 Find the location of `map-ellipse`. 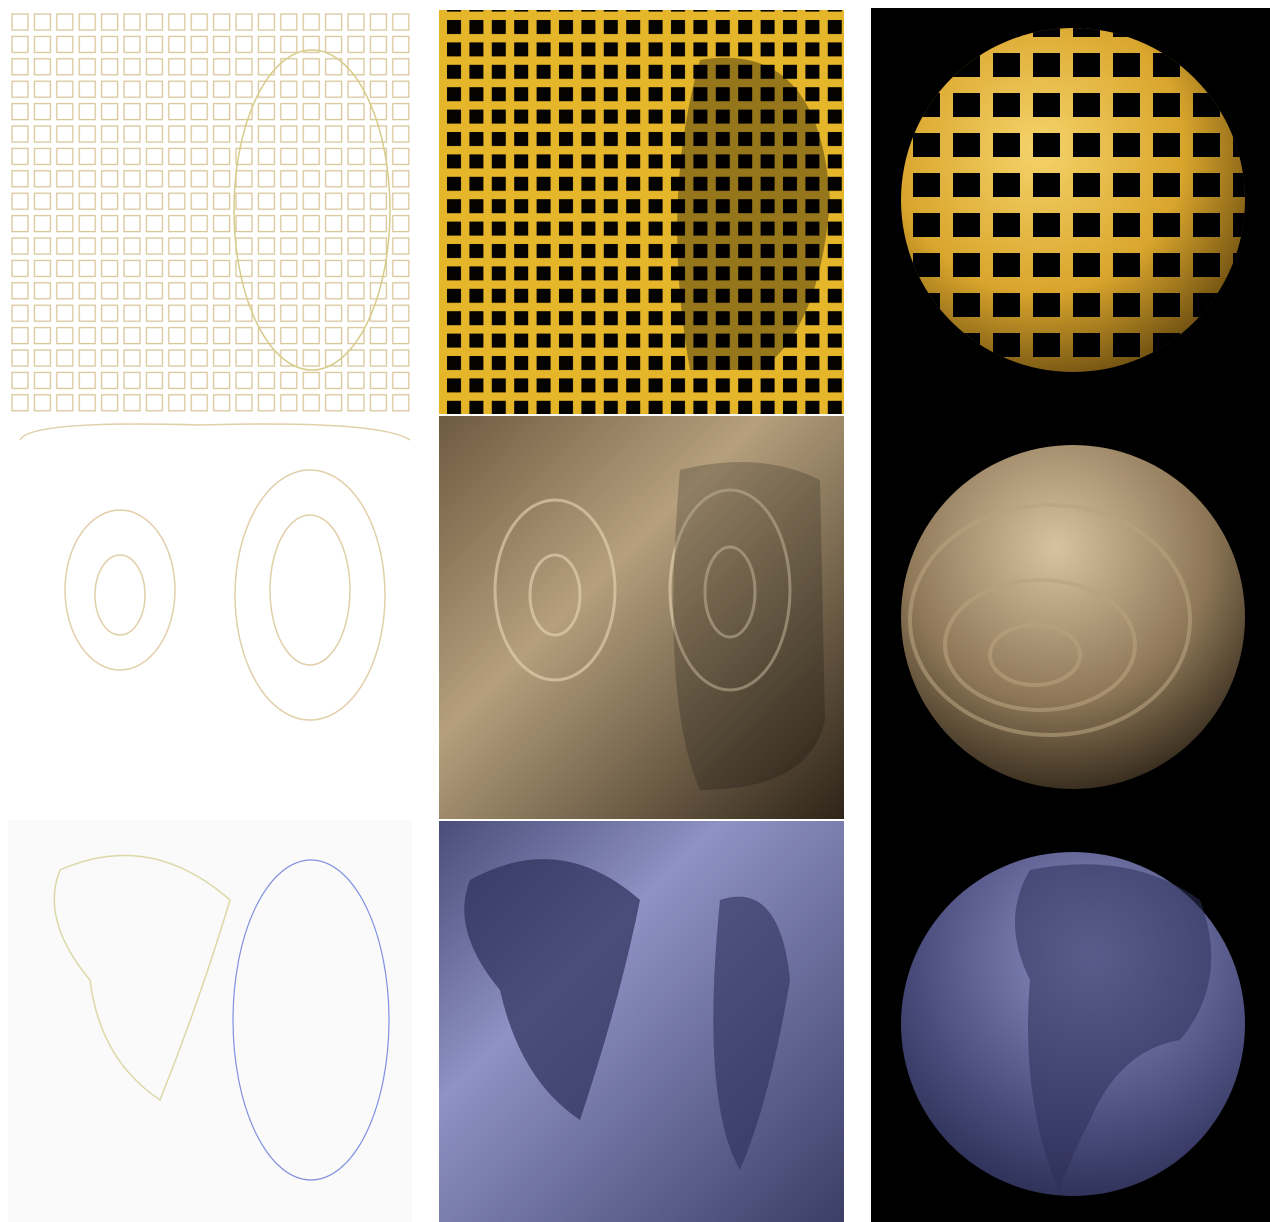

map-ellipse is located at coordinates (311, 1020).